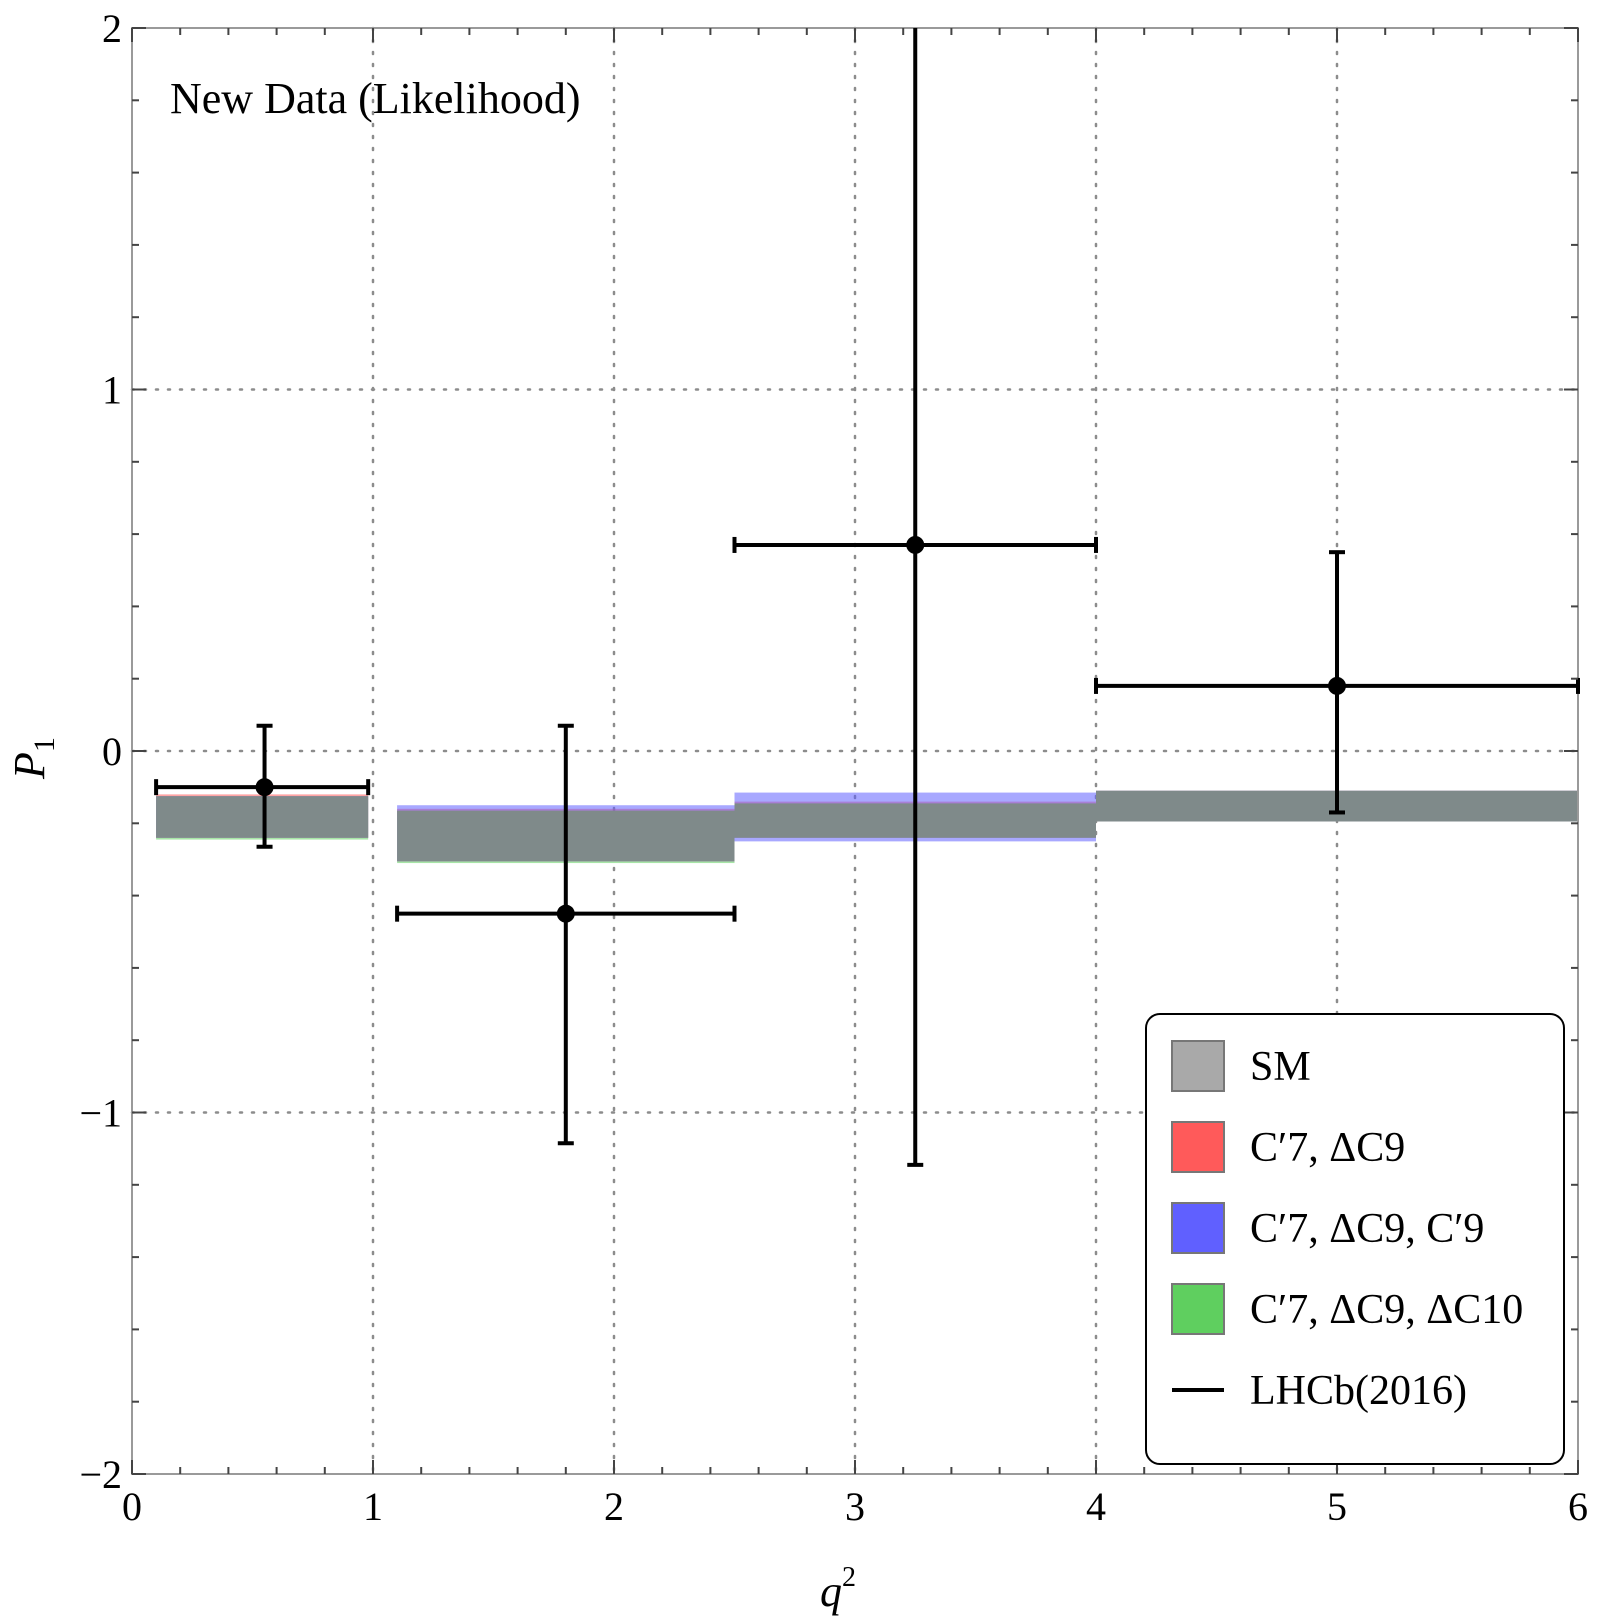  I want to click on x-tick-label: 4, so click(1096, 1506).